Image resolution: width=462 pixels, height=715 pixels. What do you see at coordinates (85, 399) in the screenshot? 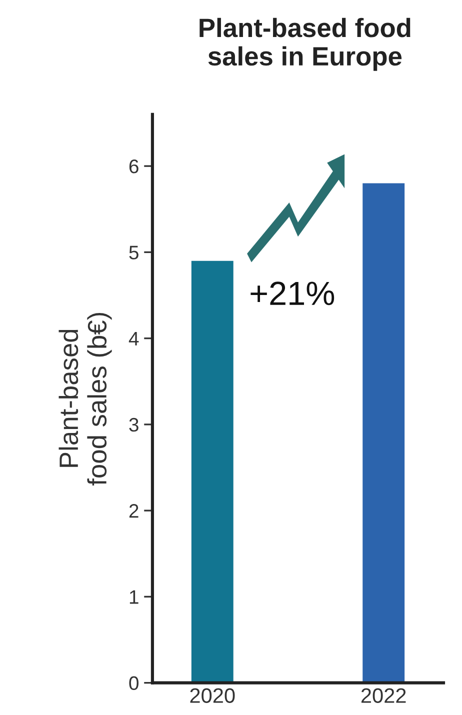
I see `y-axis-title: Plant-based food sales (b€)` at bounding box center [85, 399].